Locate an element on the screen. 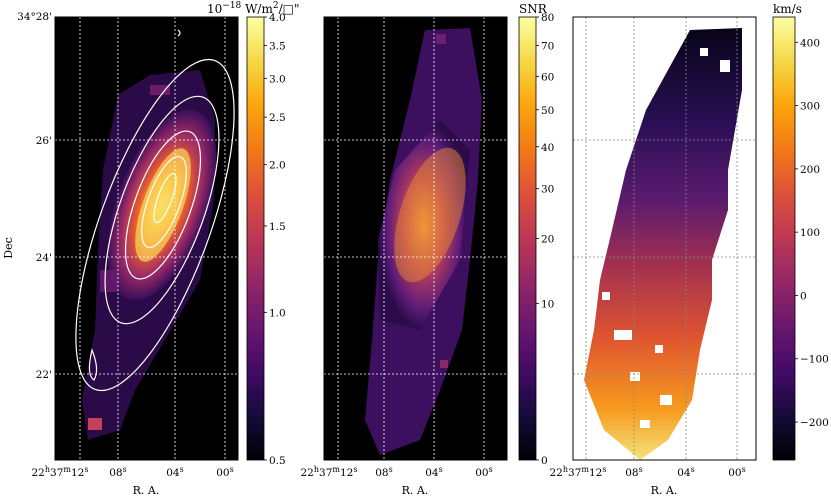 The image size is (831, 500). colorbar-tick-label: −200 is located at coordinates (814, 423).